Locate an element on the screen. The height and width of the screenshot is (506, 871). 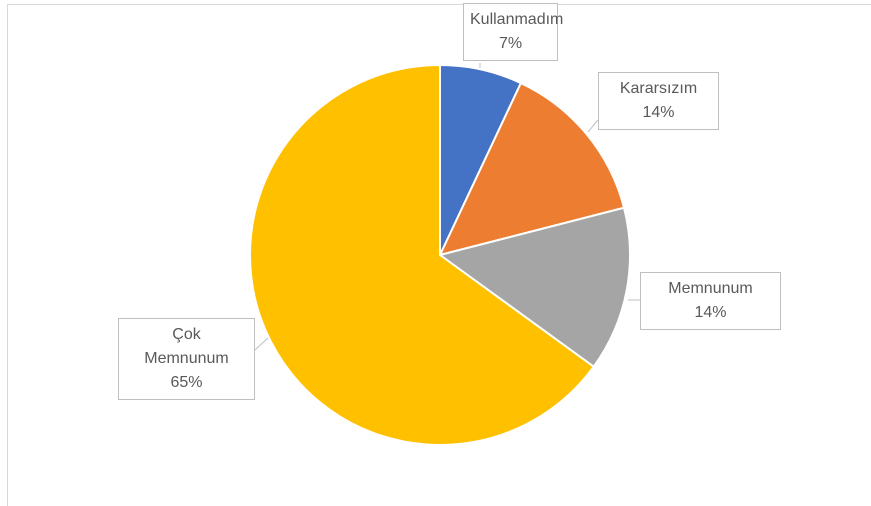
label-category: Kararsızım is located at coordinates (658, 88).